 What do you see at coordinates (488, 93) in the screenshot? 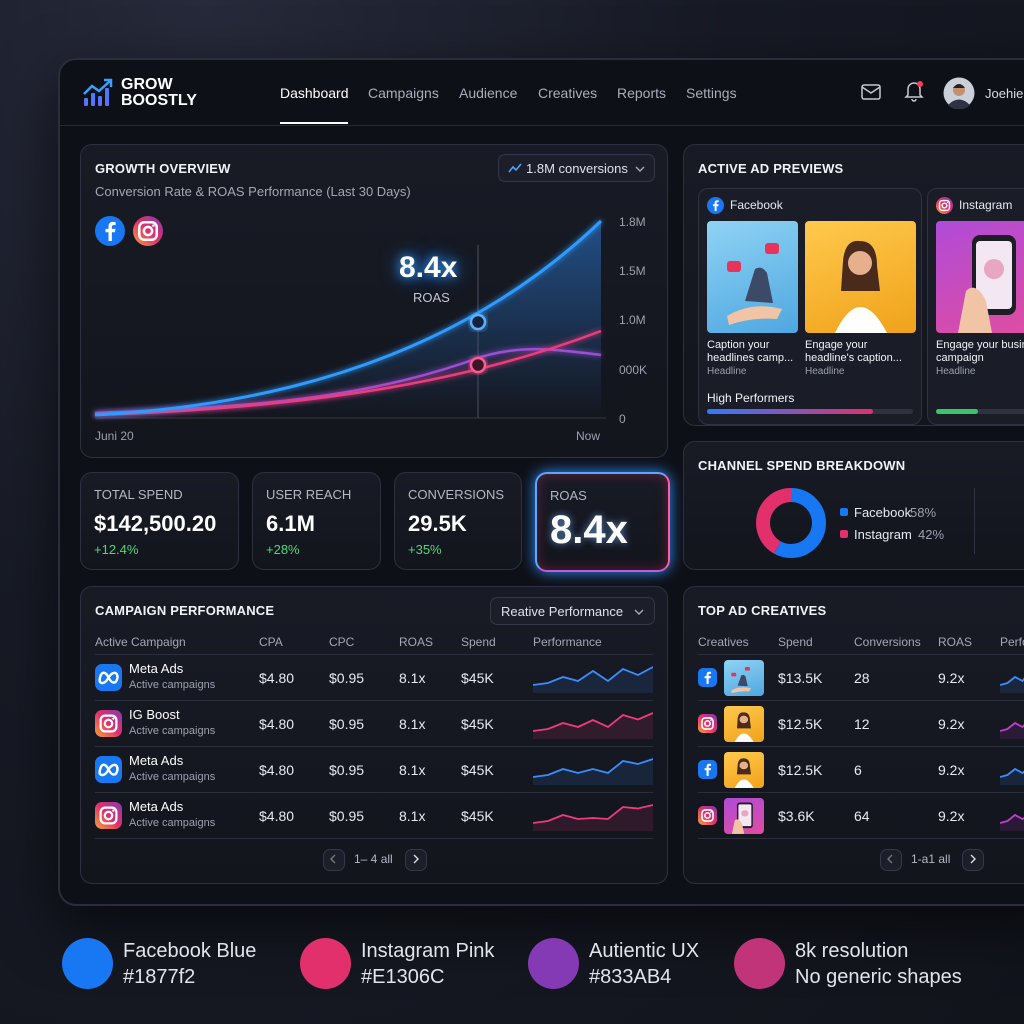
I see `nav-item: Audience` at bounding box center [488, 93].